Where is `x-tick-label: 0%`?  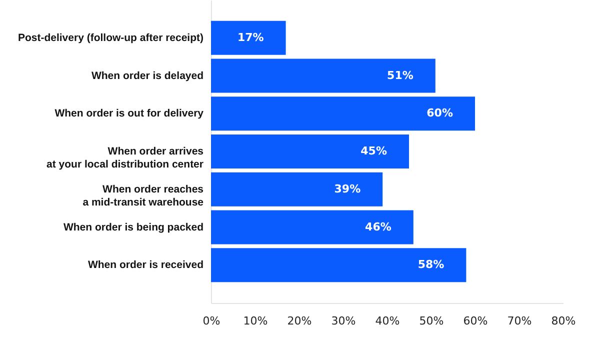
x-tick-label: 0% is located at coordinates (211, 321).